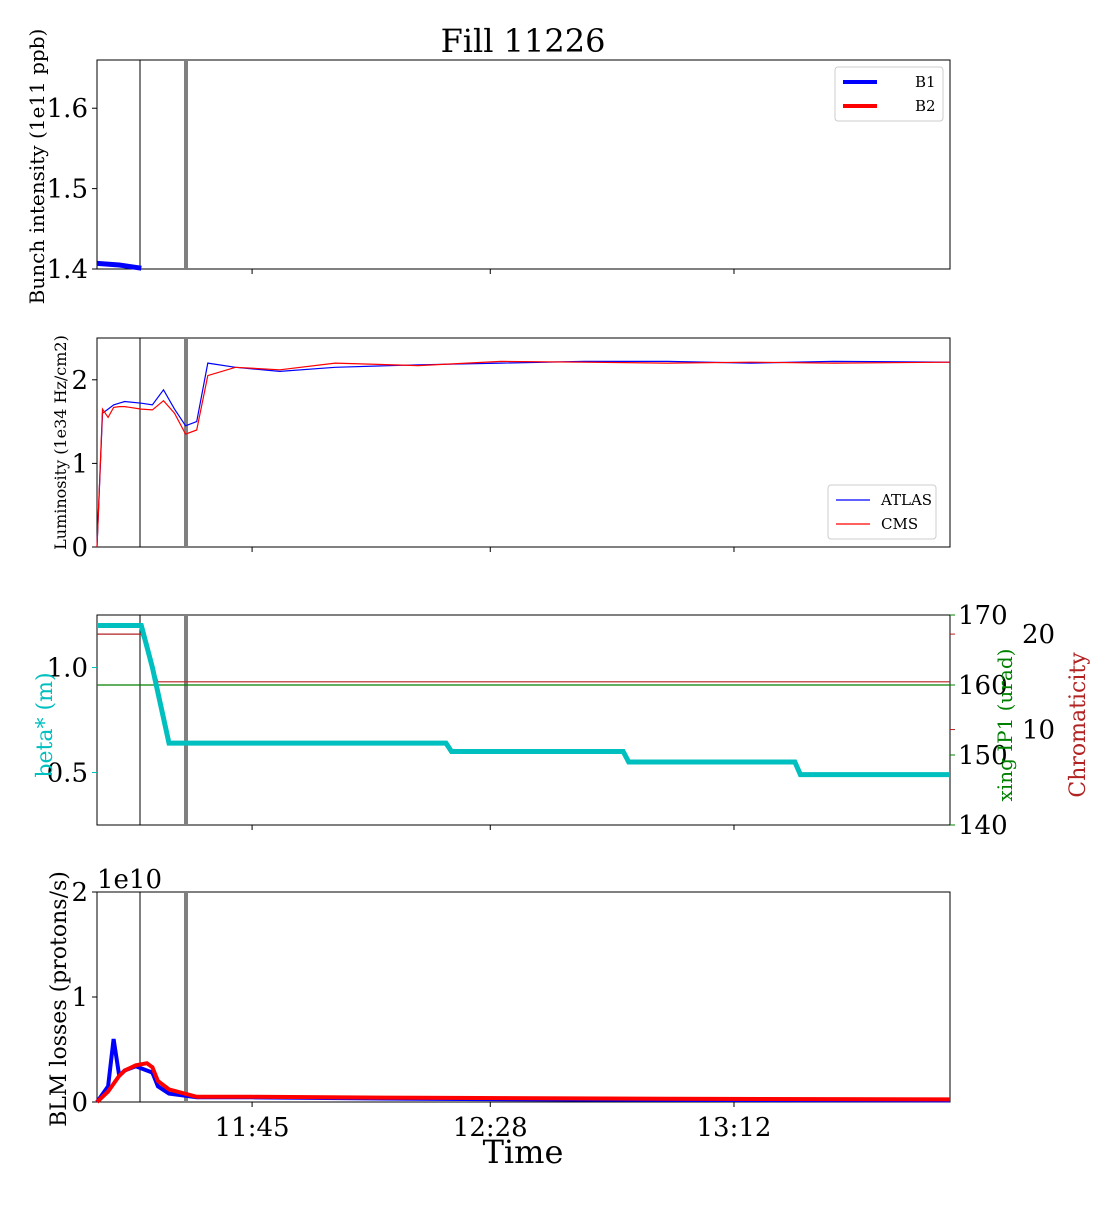  I want to click on y-axis-label: BLM losses (protons/s), so click(59, 999).